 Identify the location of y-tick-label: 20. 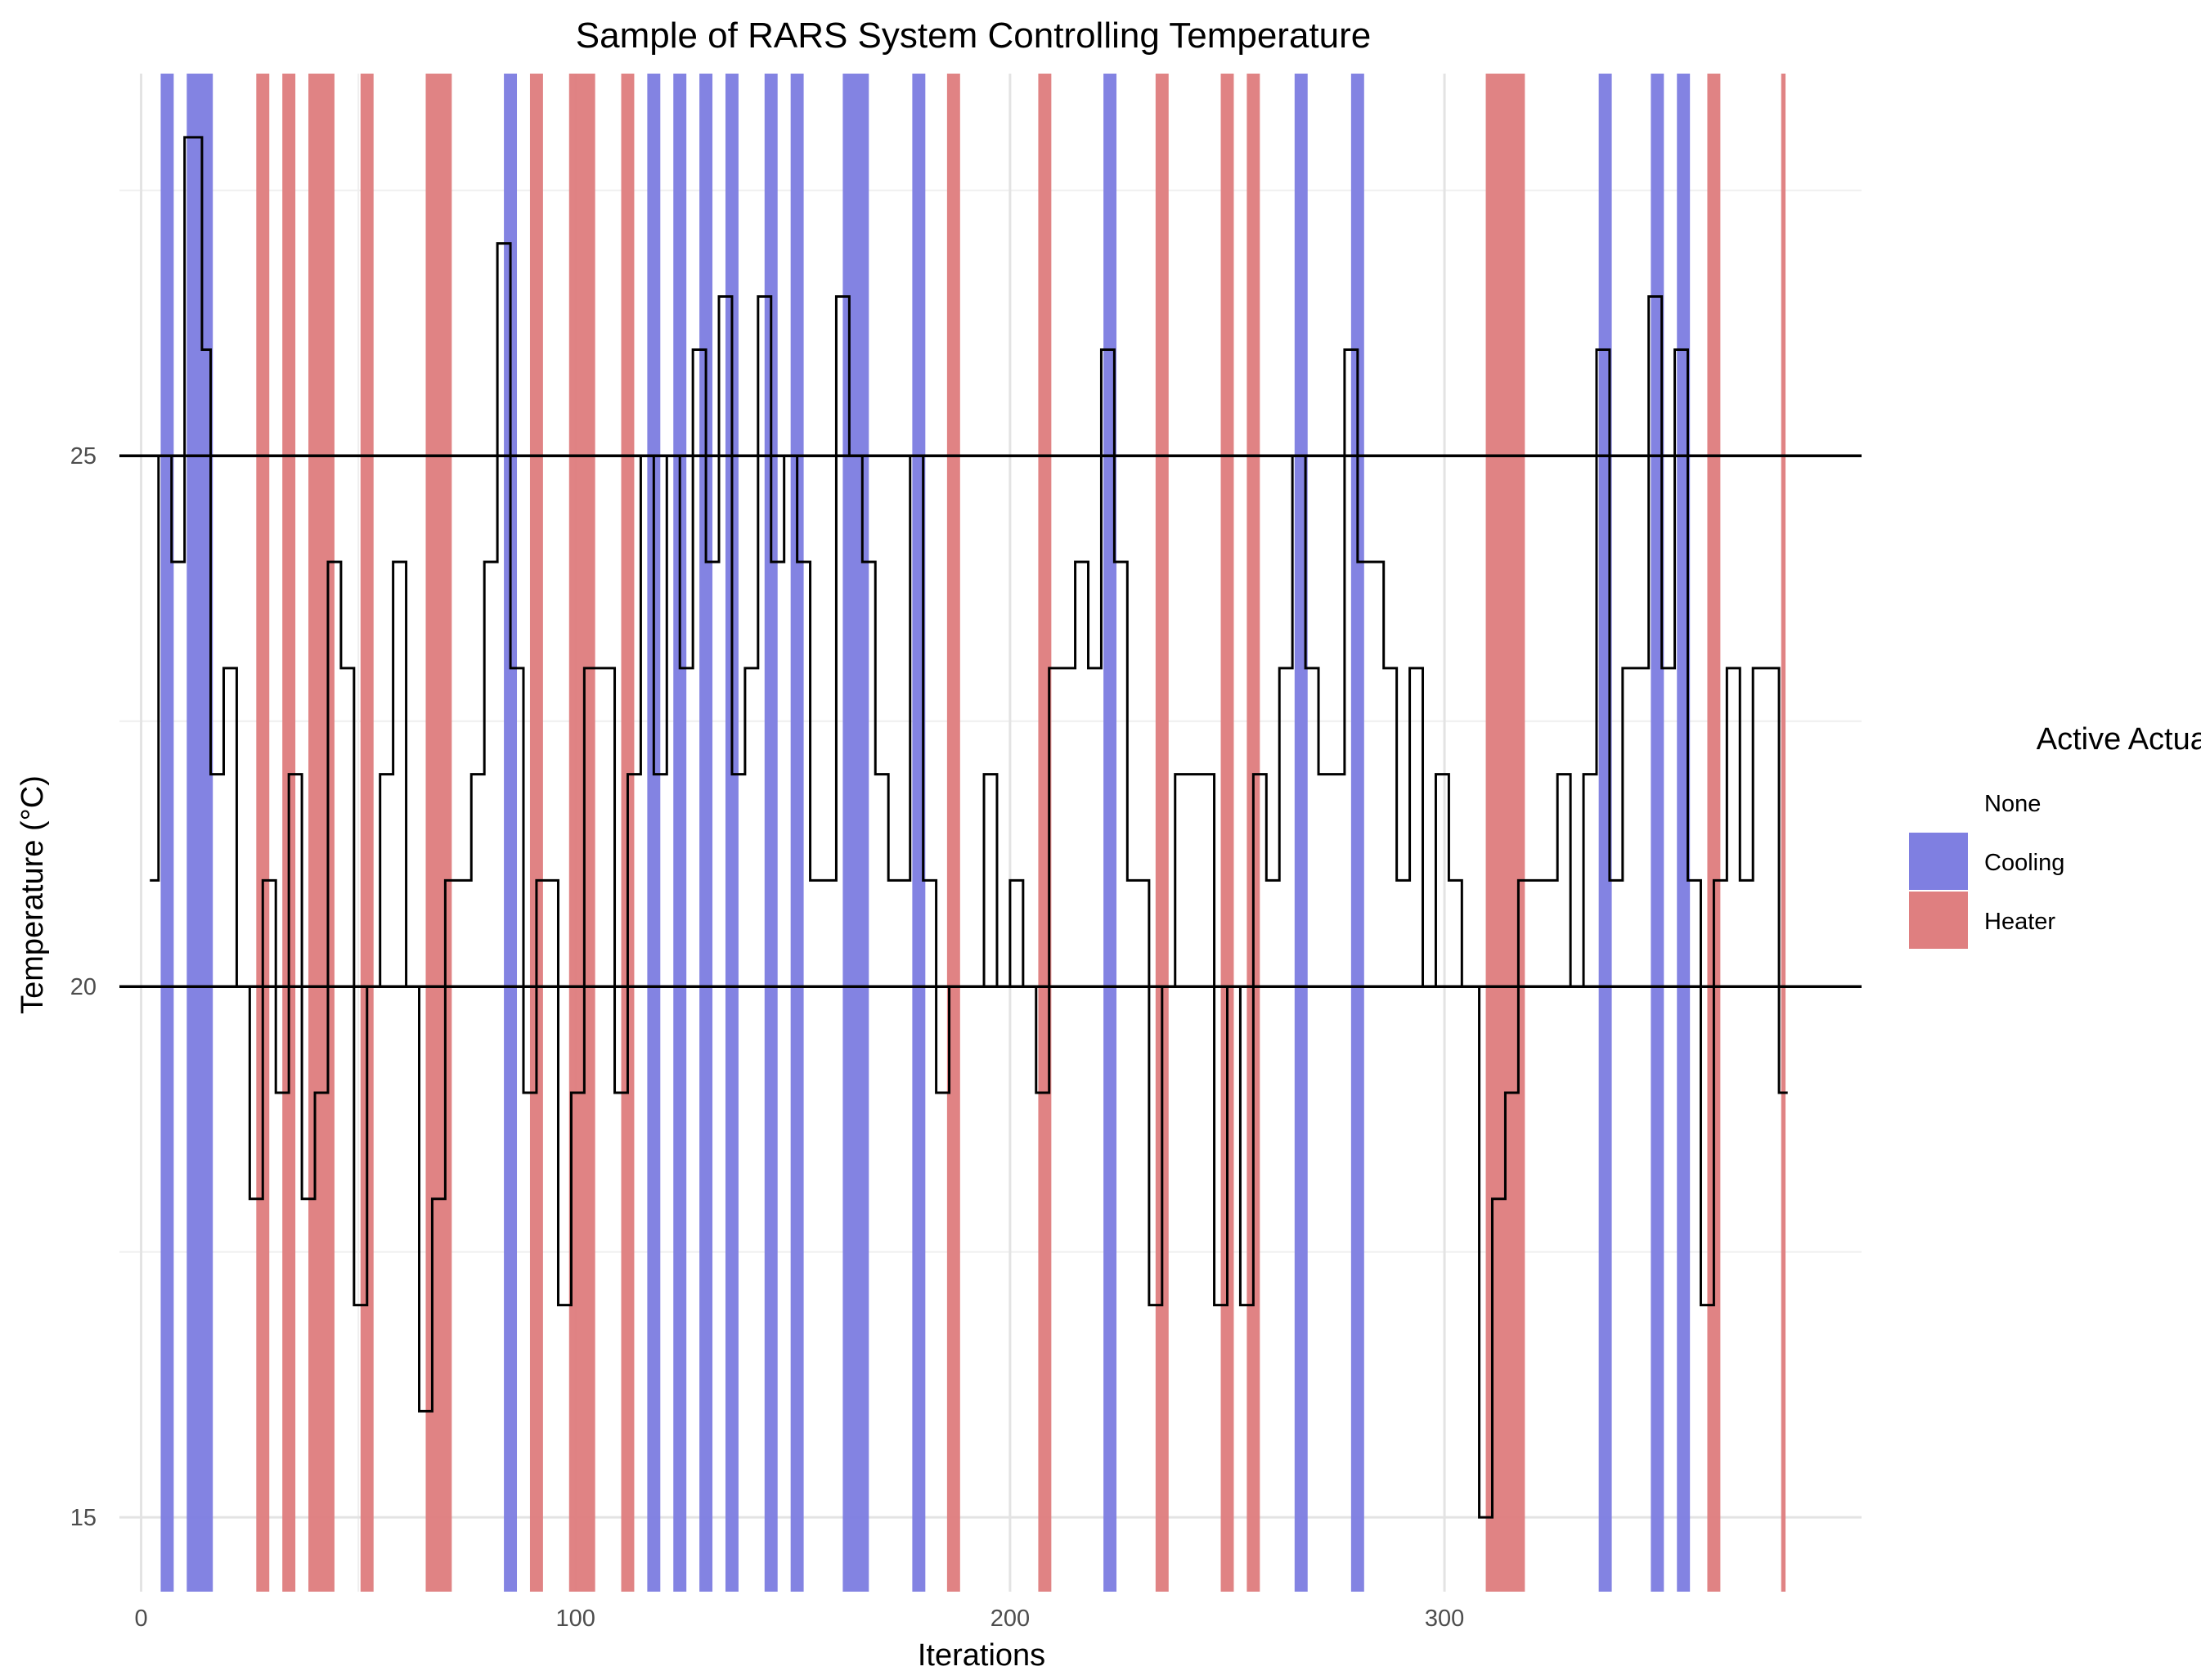
(83, 987).